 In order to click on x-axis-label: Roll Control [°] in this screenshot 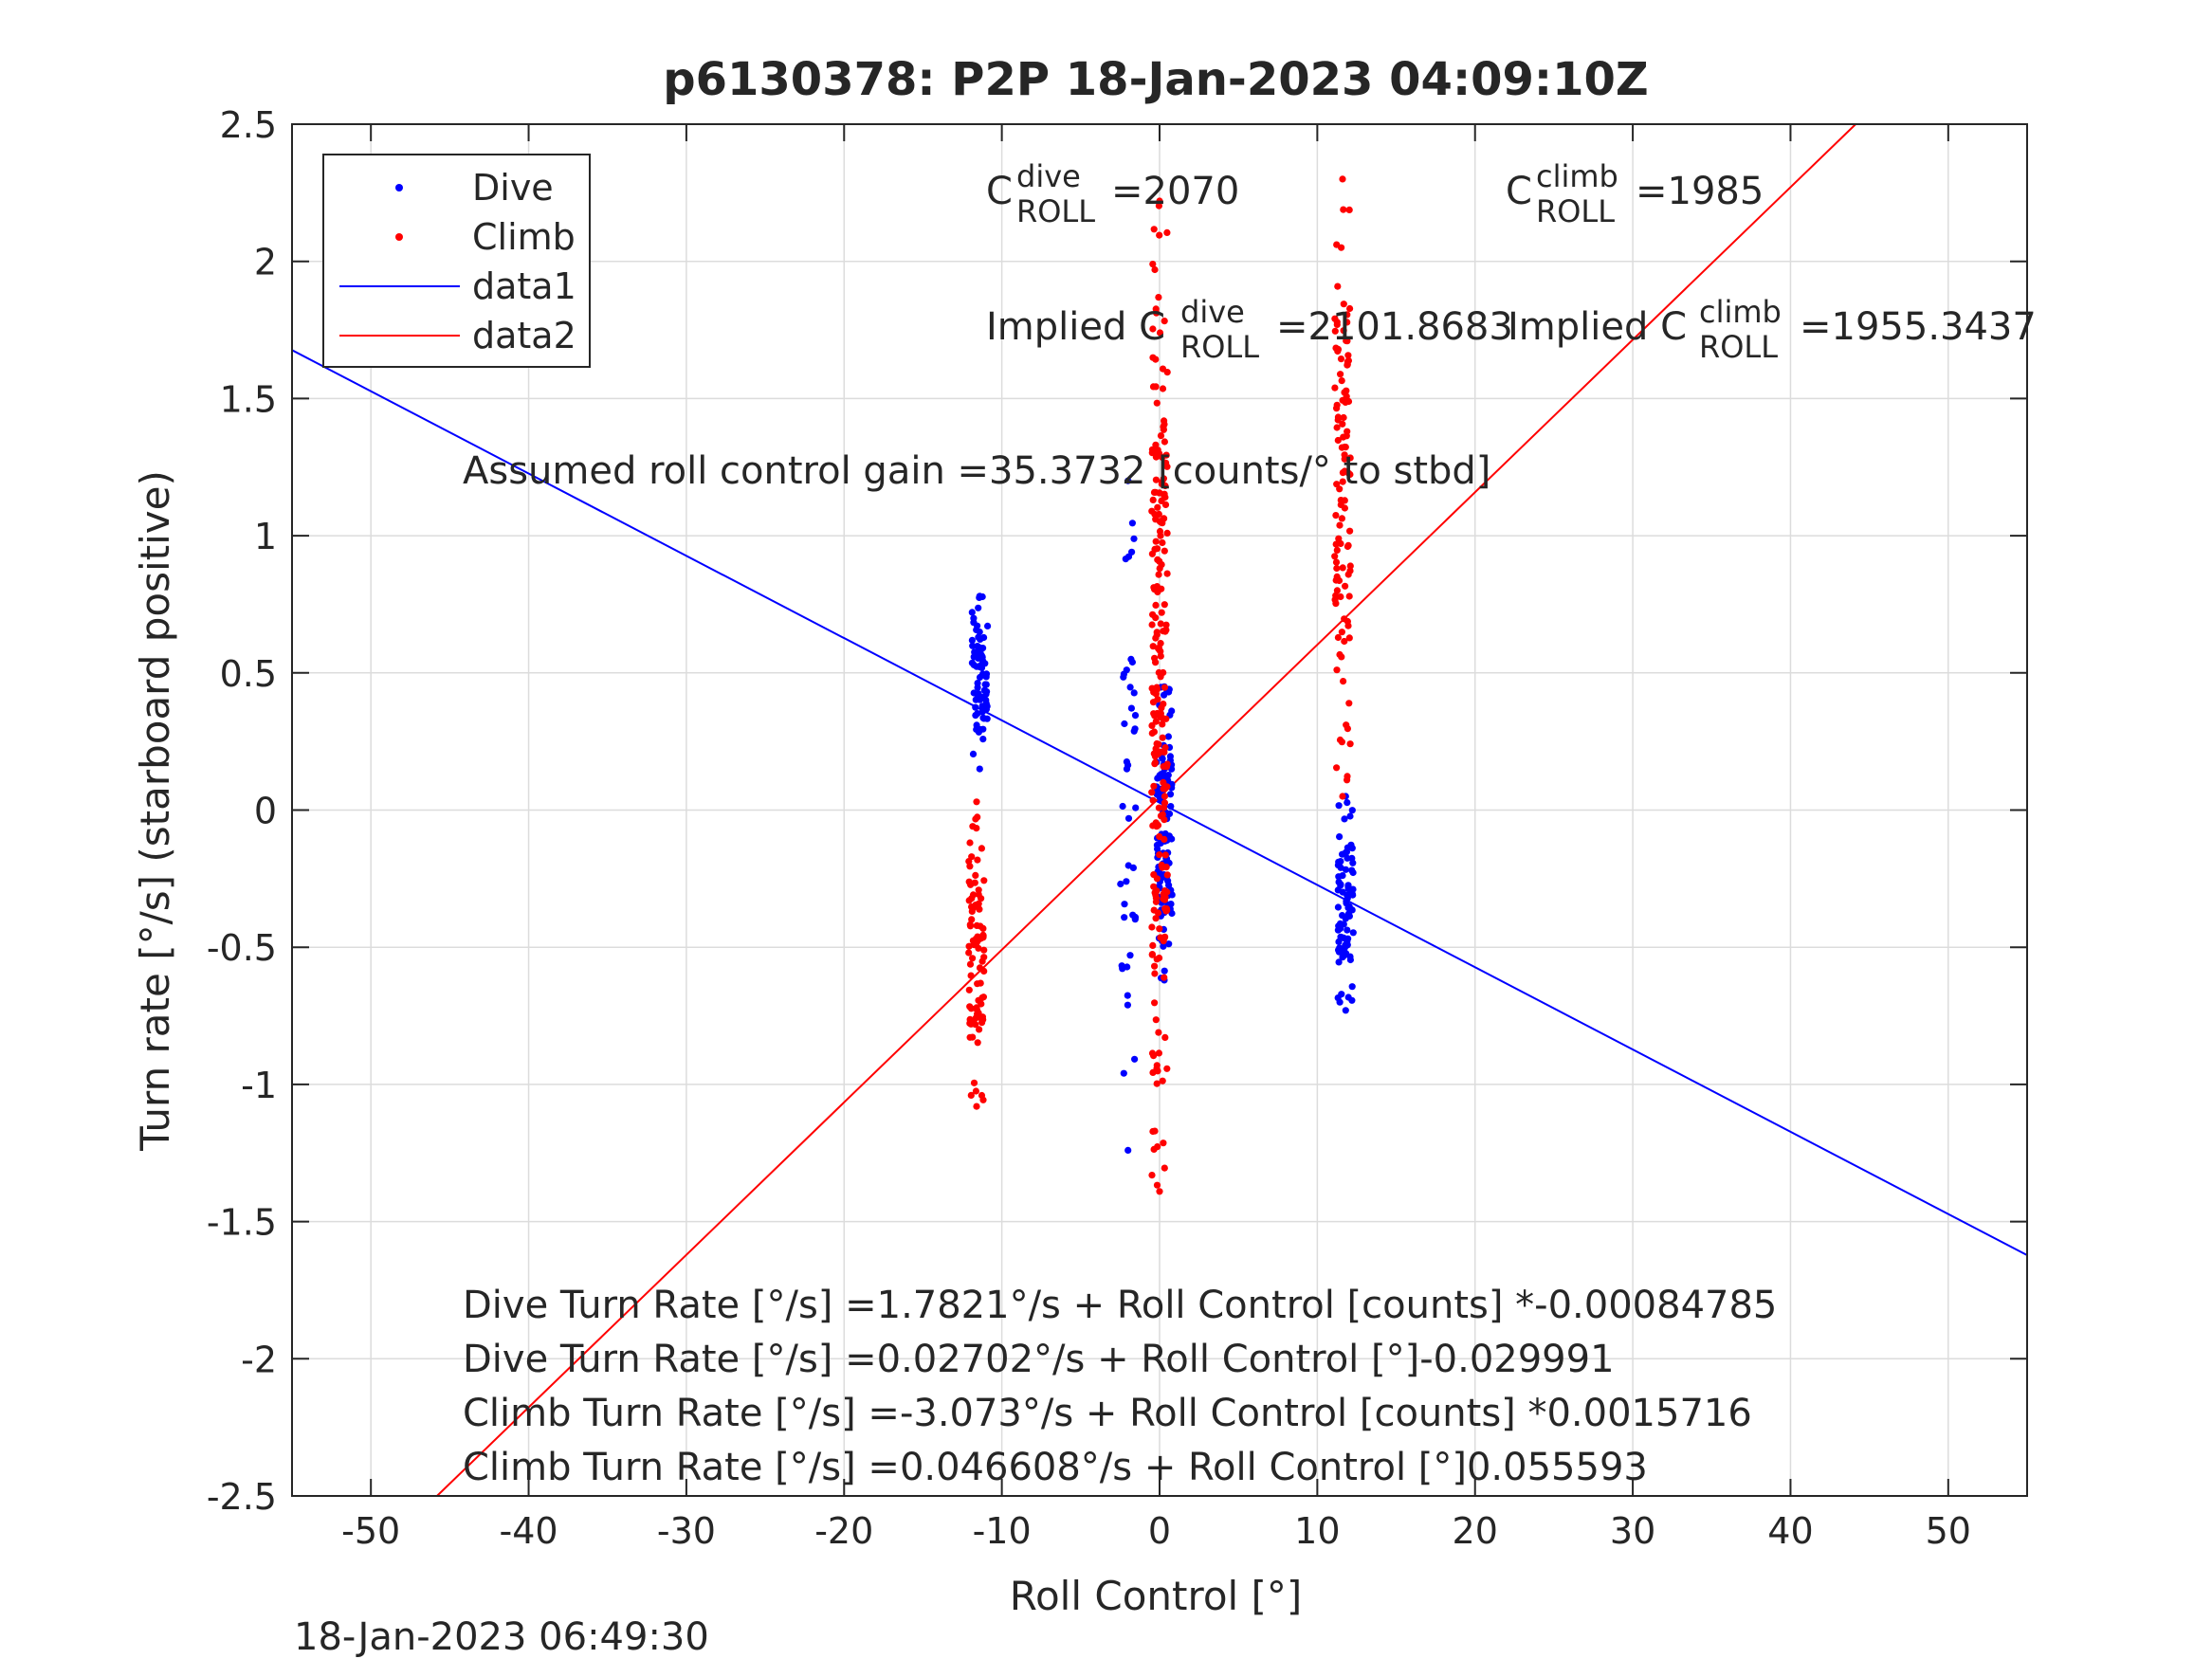, I will do `click(1156, 1596)`.